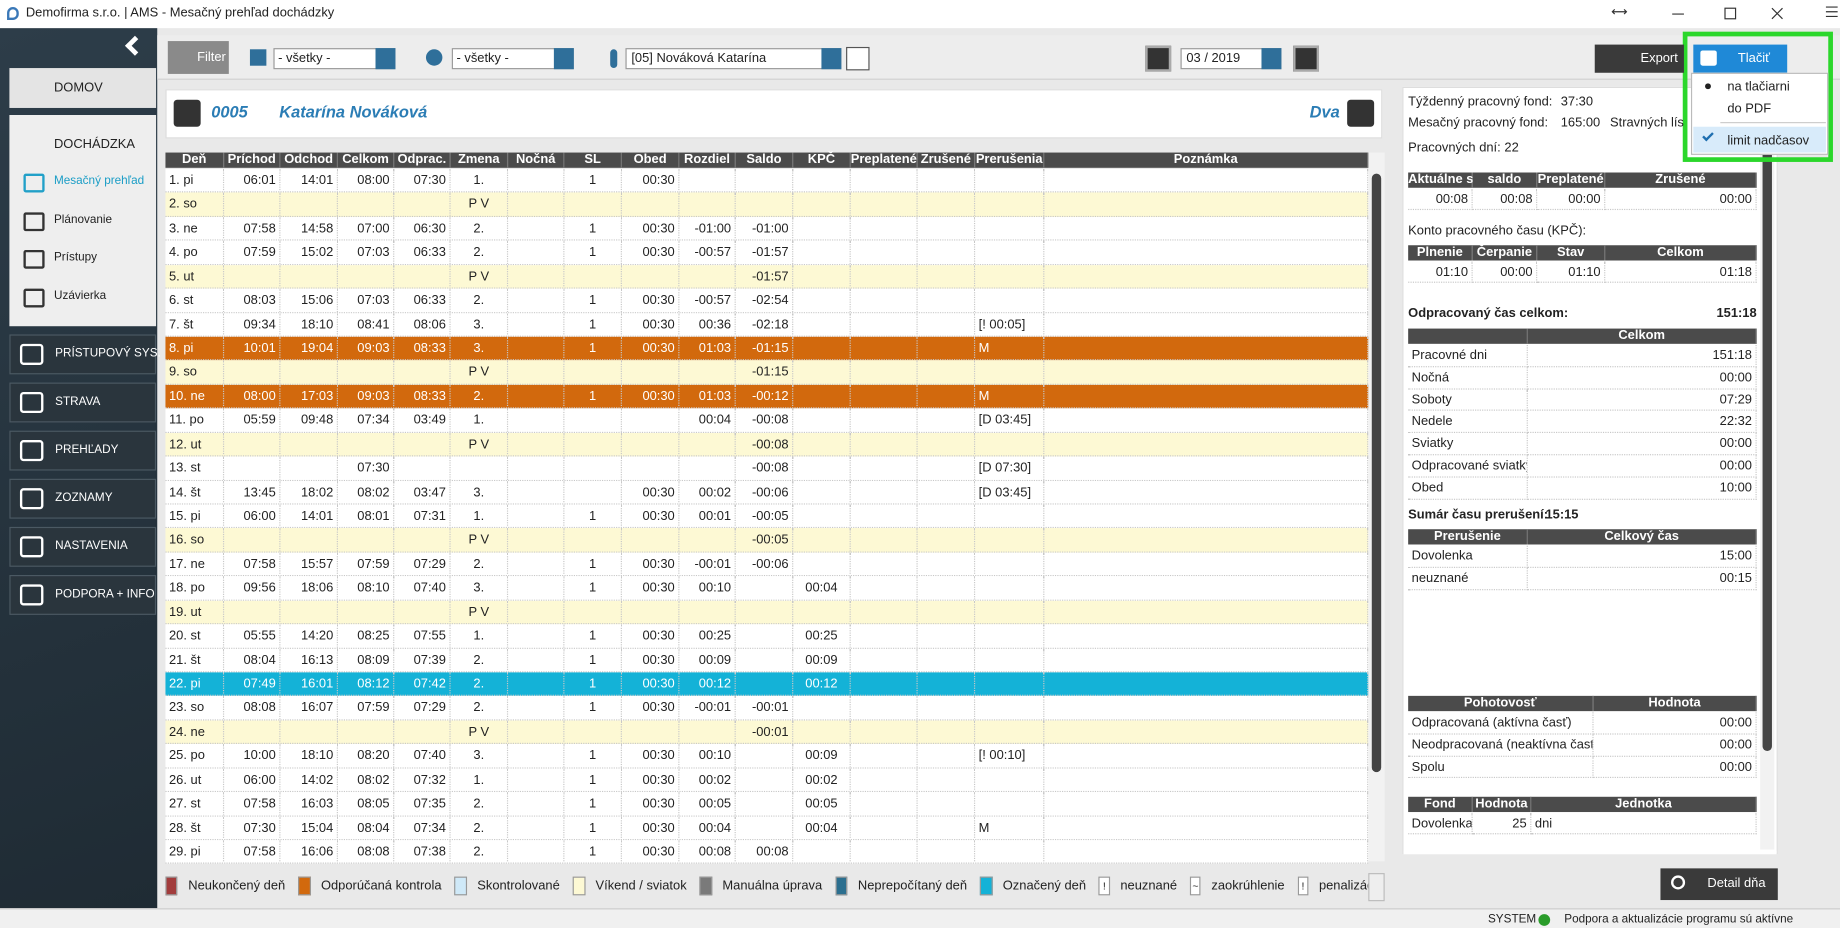  I want to click on sidebar-item-icon, so click(31, 547).